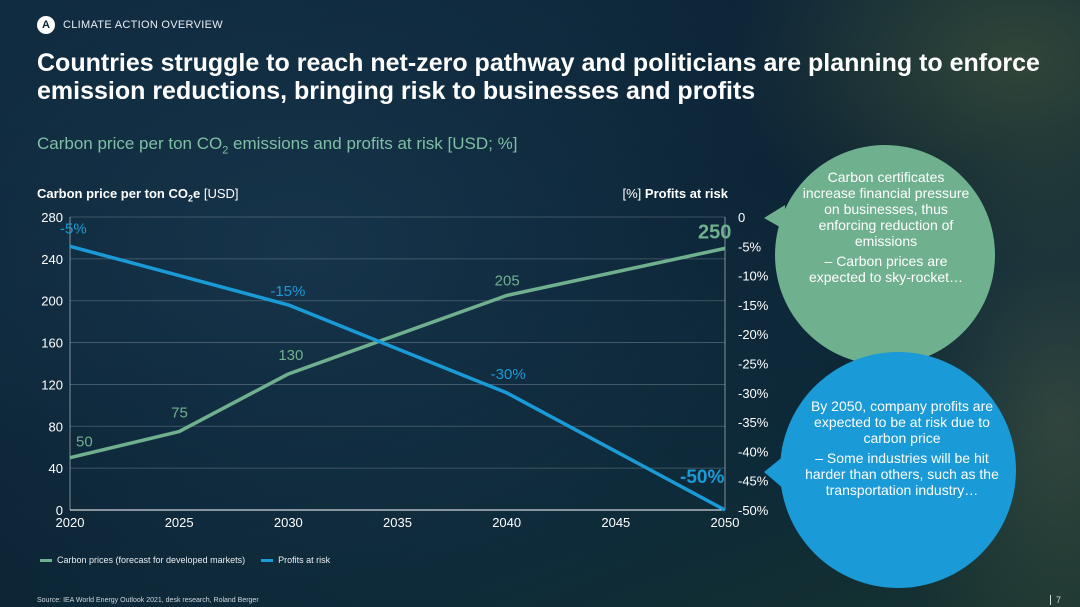 This screenshot has height=607, width=1080. I want to click on carbon-data-label: 75, so click(179, 413).